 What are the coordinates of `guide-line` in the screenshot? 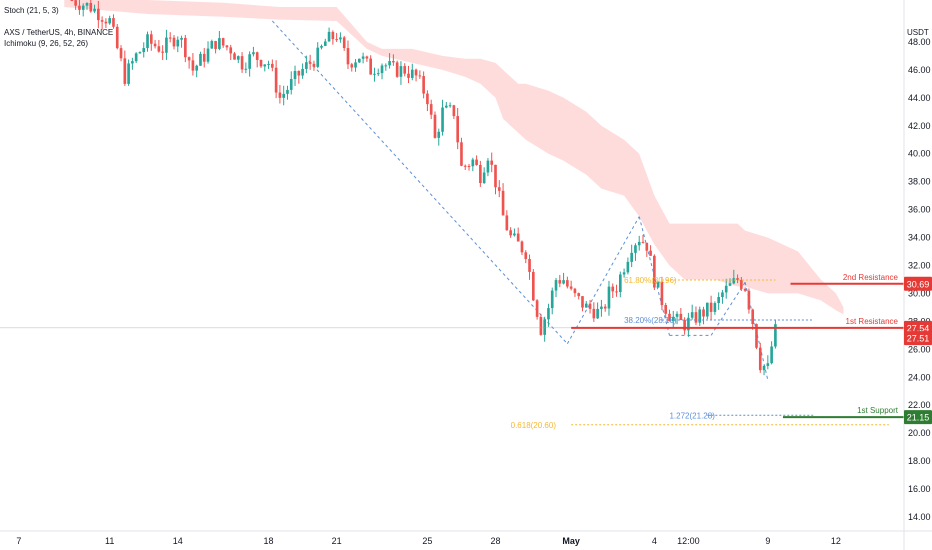 It's located at (728, 308).